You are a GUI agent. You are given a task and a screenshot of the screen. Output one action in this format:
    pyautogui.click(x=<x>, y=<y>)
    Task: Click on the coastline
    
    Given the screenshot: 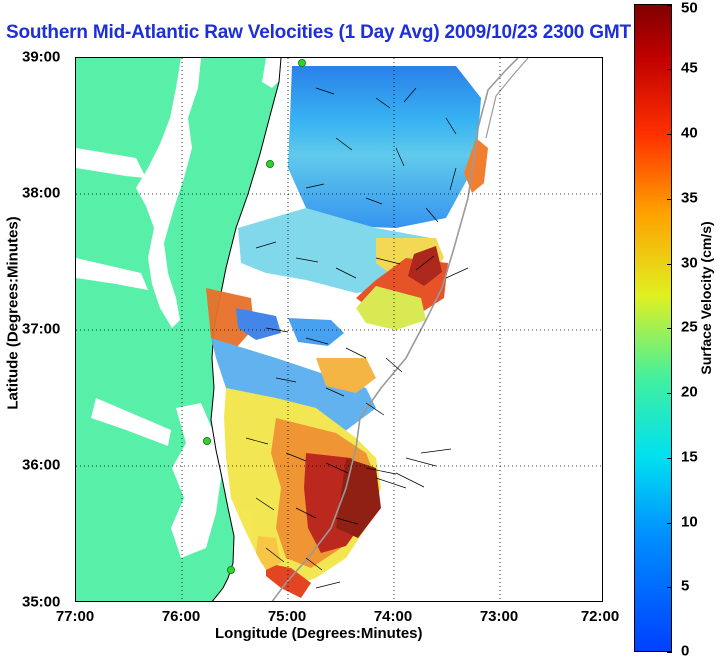 What is the action you would take?
    pyautogui.click(x=246, y=329)
    